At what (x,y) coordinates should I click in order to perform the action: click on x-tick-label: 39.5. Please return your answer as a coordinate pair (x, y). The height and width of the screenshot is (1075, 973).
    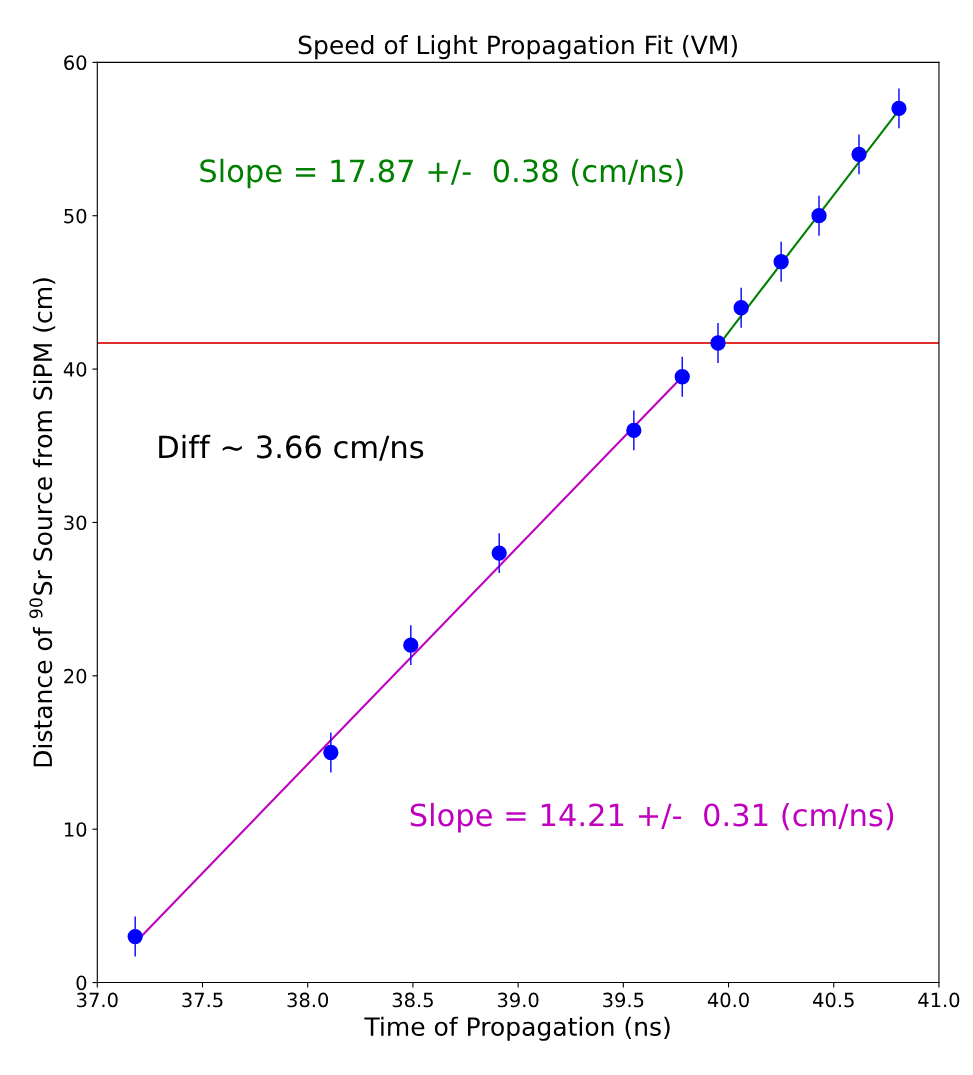
    Looking at the image, I should click on (623, 1000).